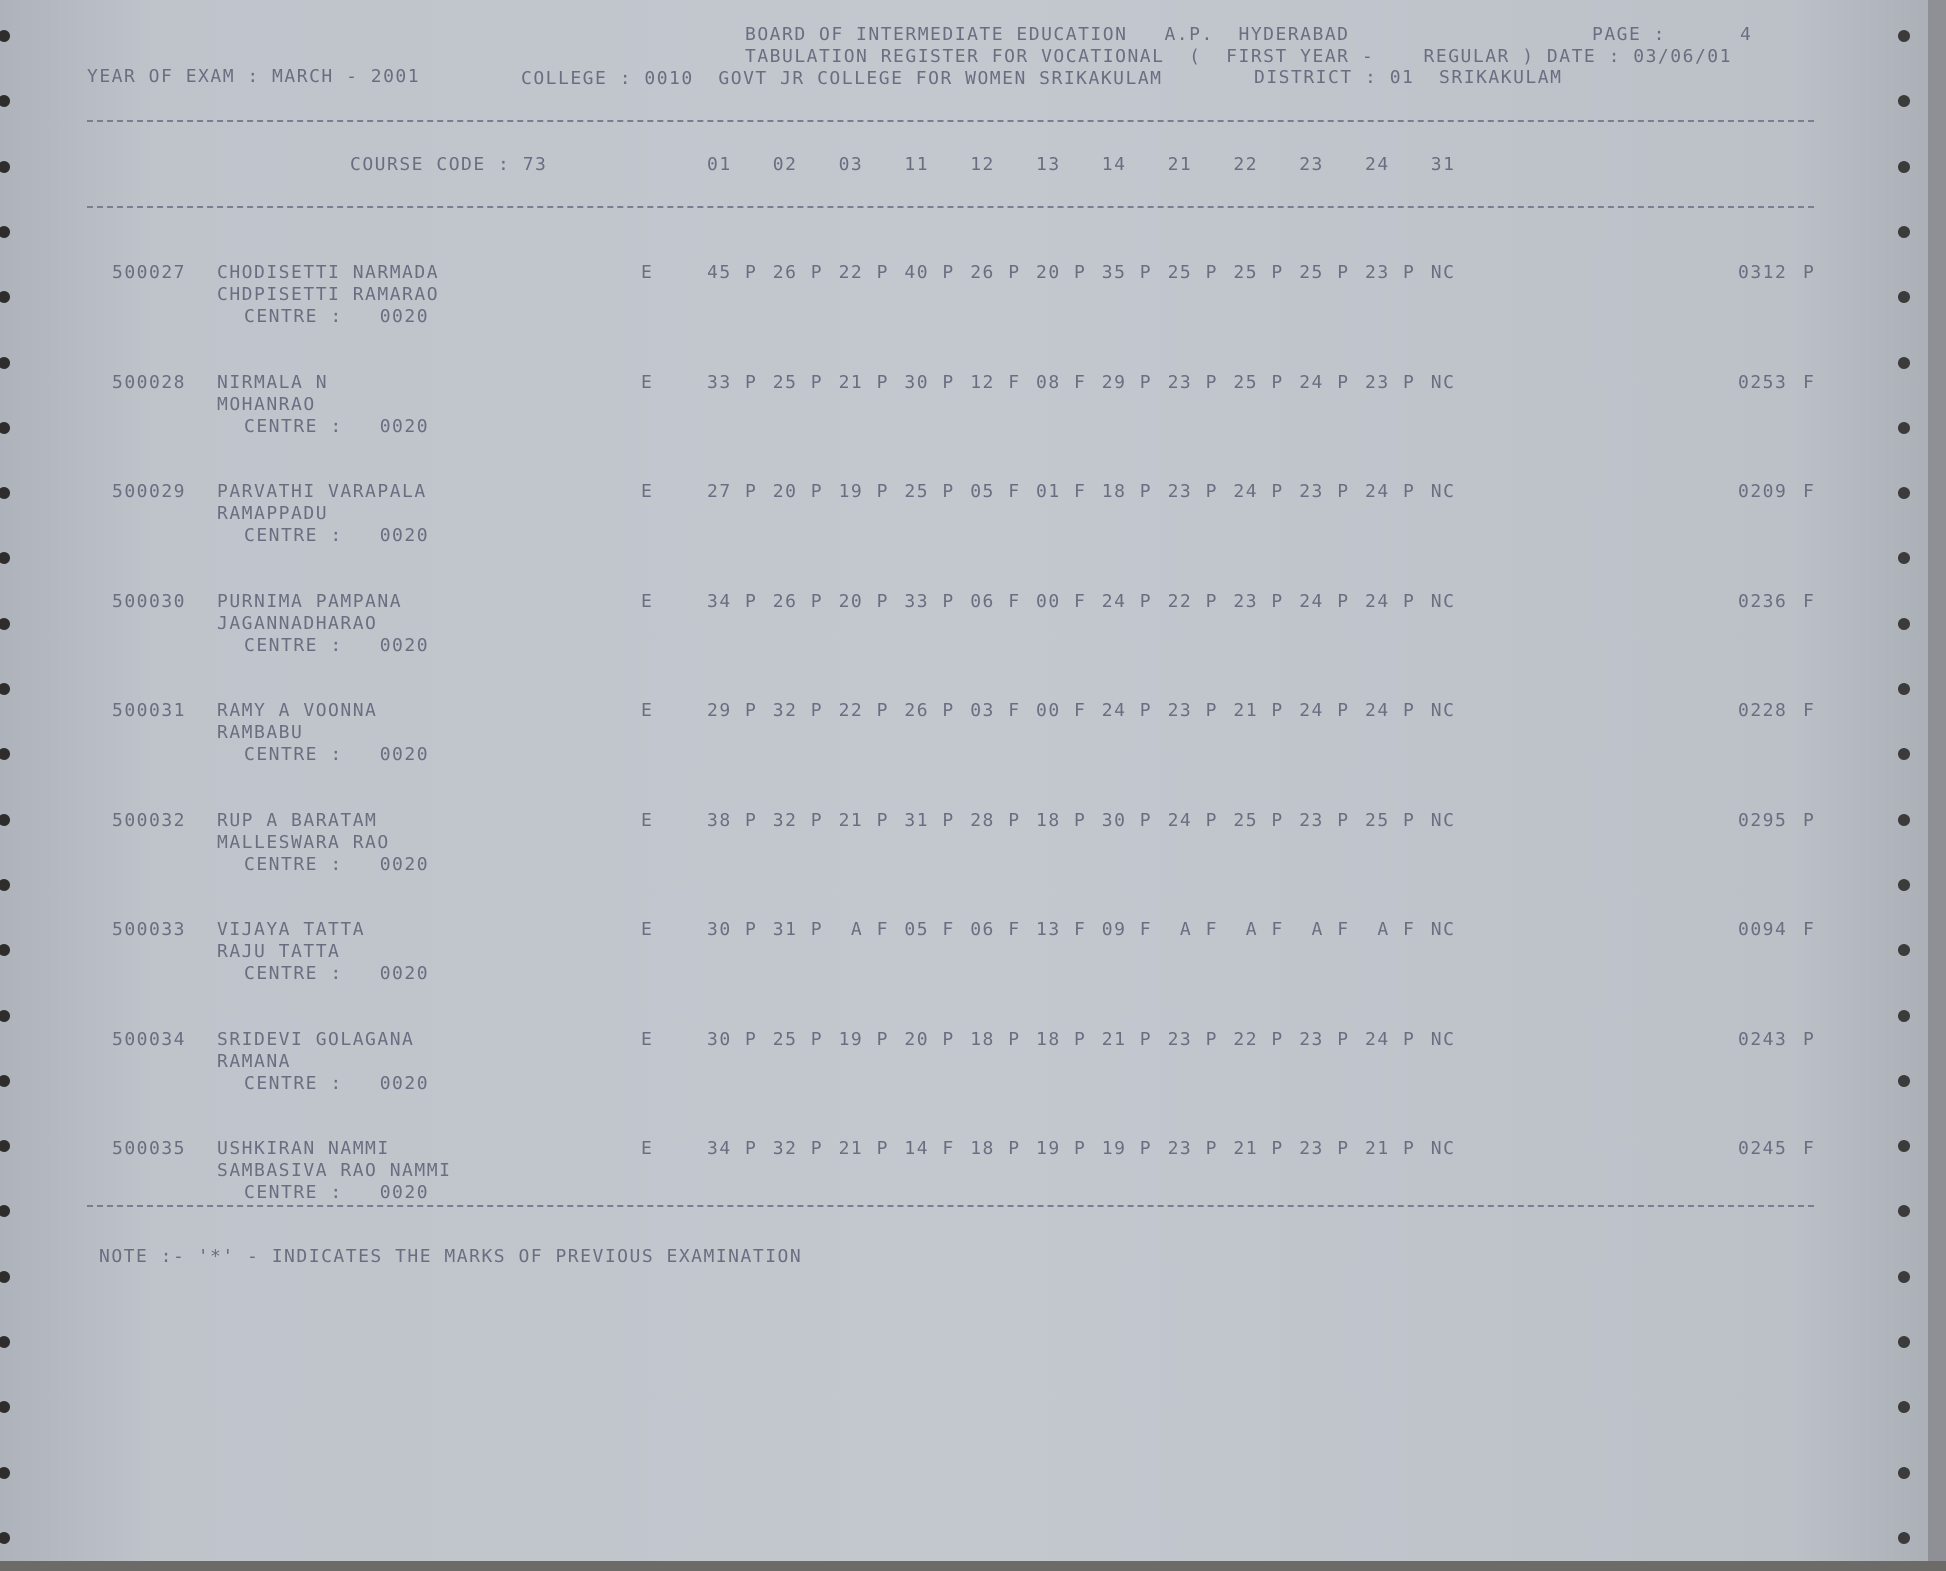 The height and width of the screenshot is (1571, 1946). I want to click on subject-code: 31, so click(1443, 164).